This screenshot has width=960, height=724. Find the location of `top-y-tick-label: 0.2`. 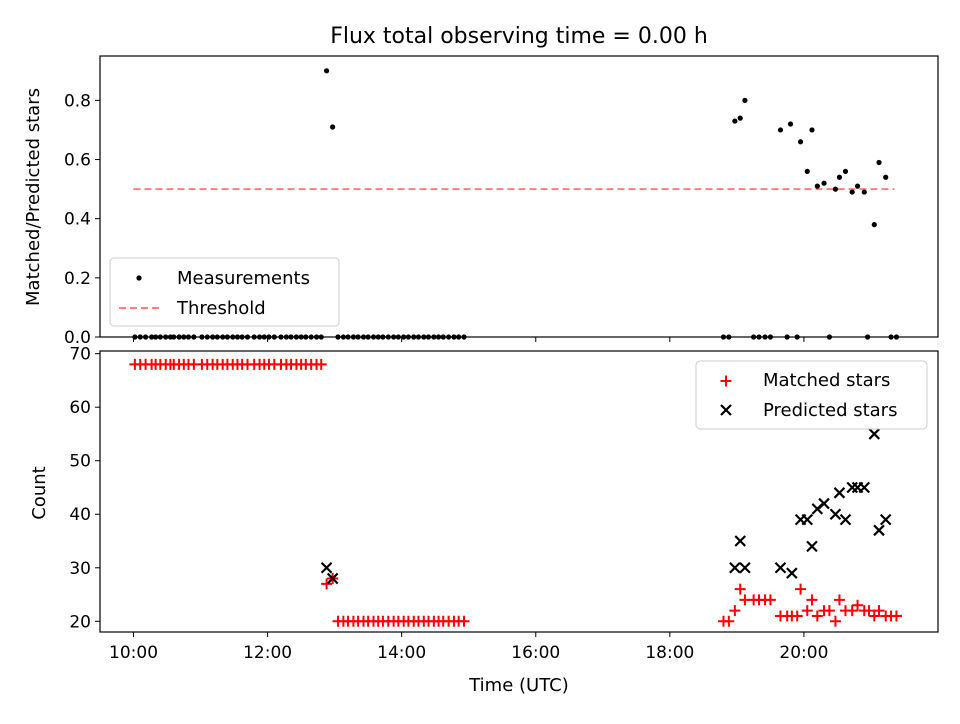

top-y-tick-label: 0.2 is located at coordinates (77, 279).